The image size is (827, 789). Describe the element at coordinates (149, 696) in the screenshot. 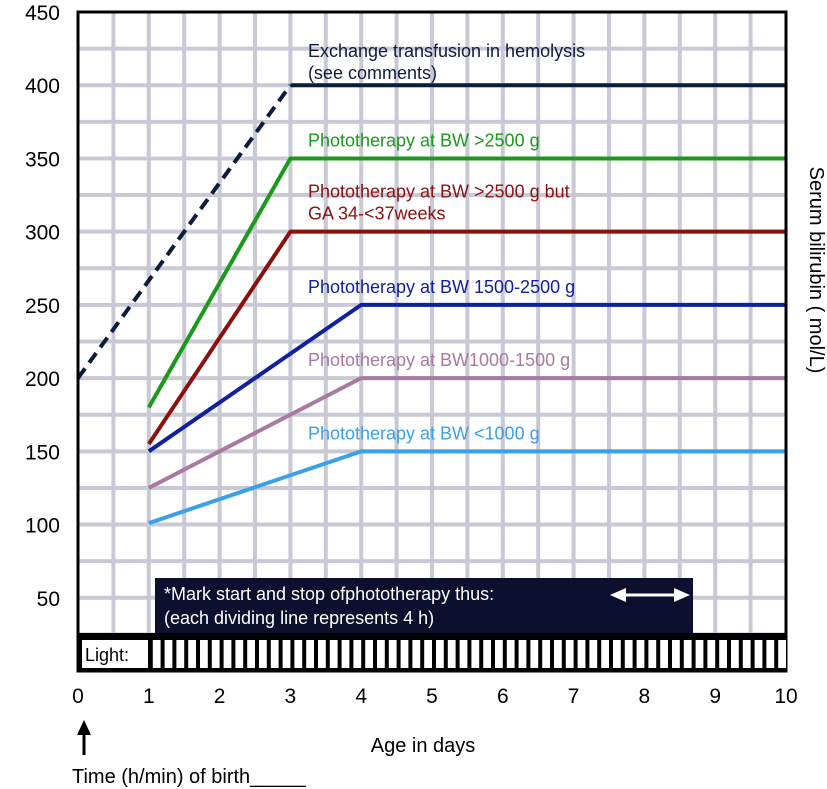

I see `x-tick-label: 1` at that location.